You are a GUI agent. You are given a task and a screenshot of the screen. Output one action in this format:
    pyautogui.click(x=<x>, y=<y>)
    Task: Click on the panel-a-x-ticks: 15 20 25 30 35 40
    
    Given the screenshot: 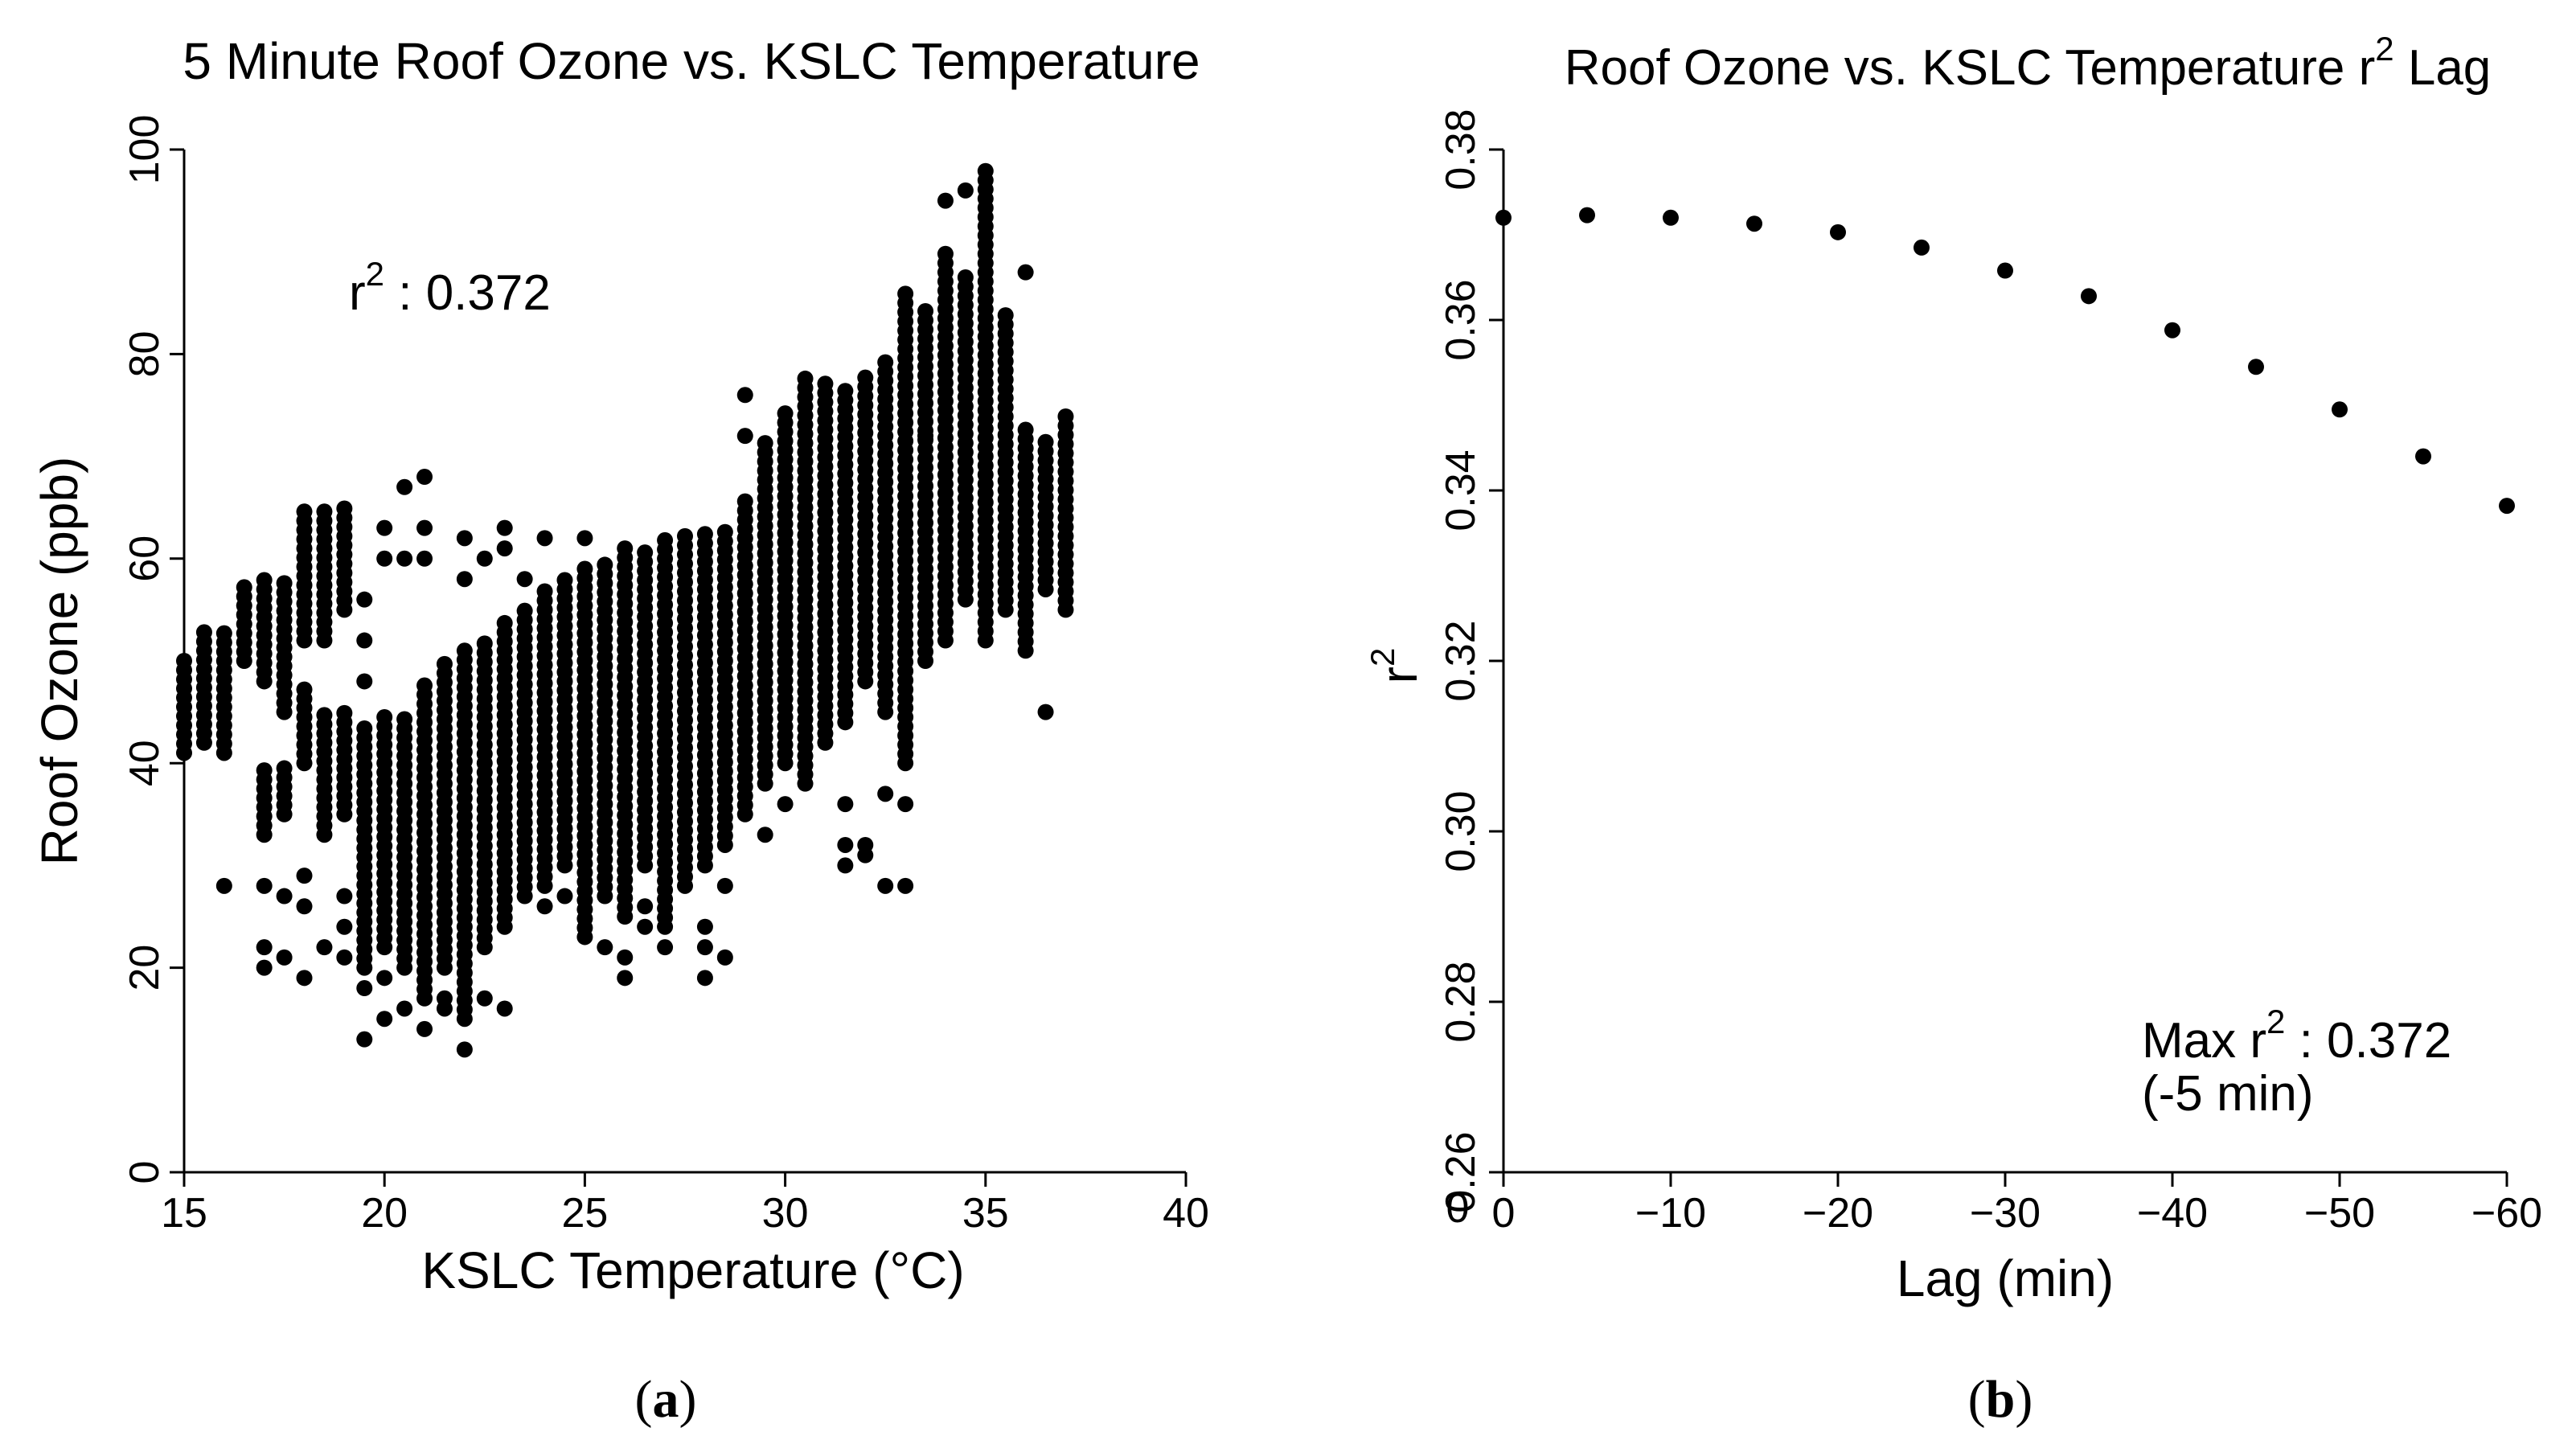 What is the action you would take?
    pyautogui.click(x=685, y=1204)
    